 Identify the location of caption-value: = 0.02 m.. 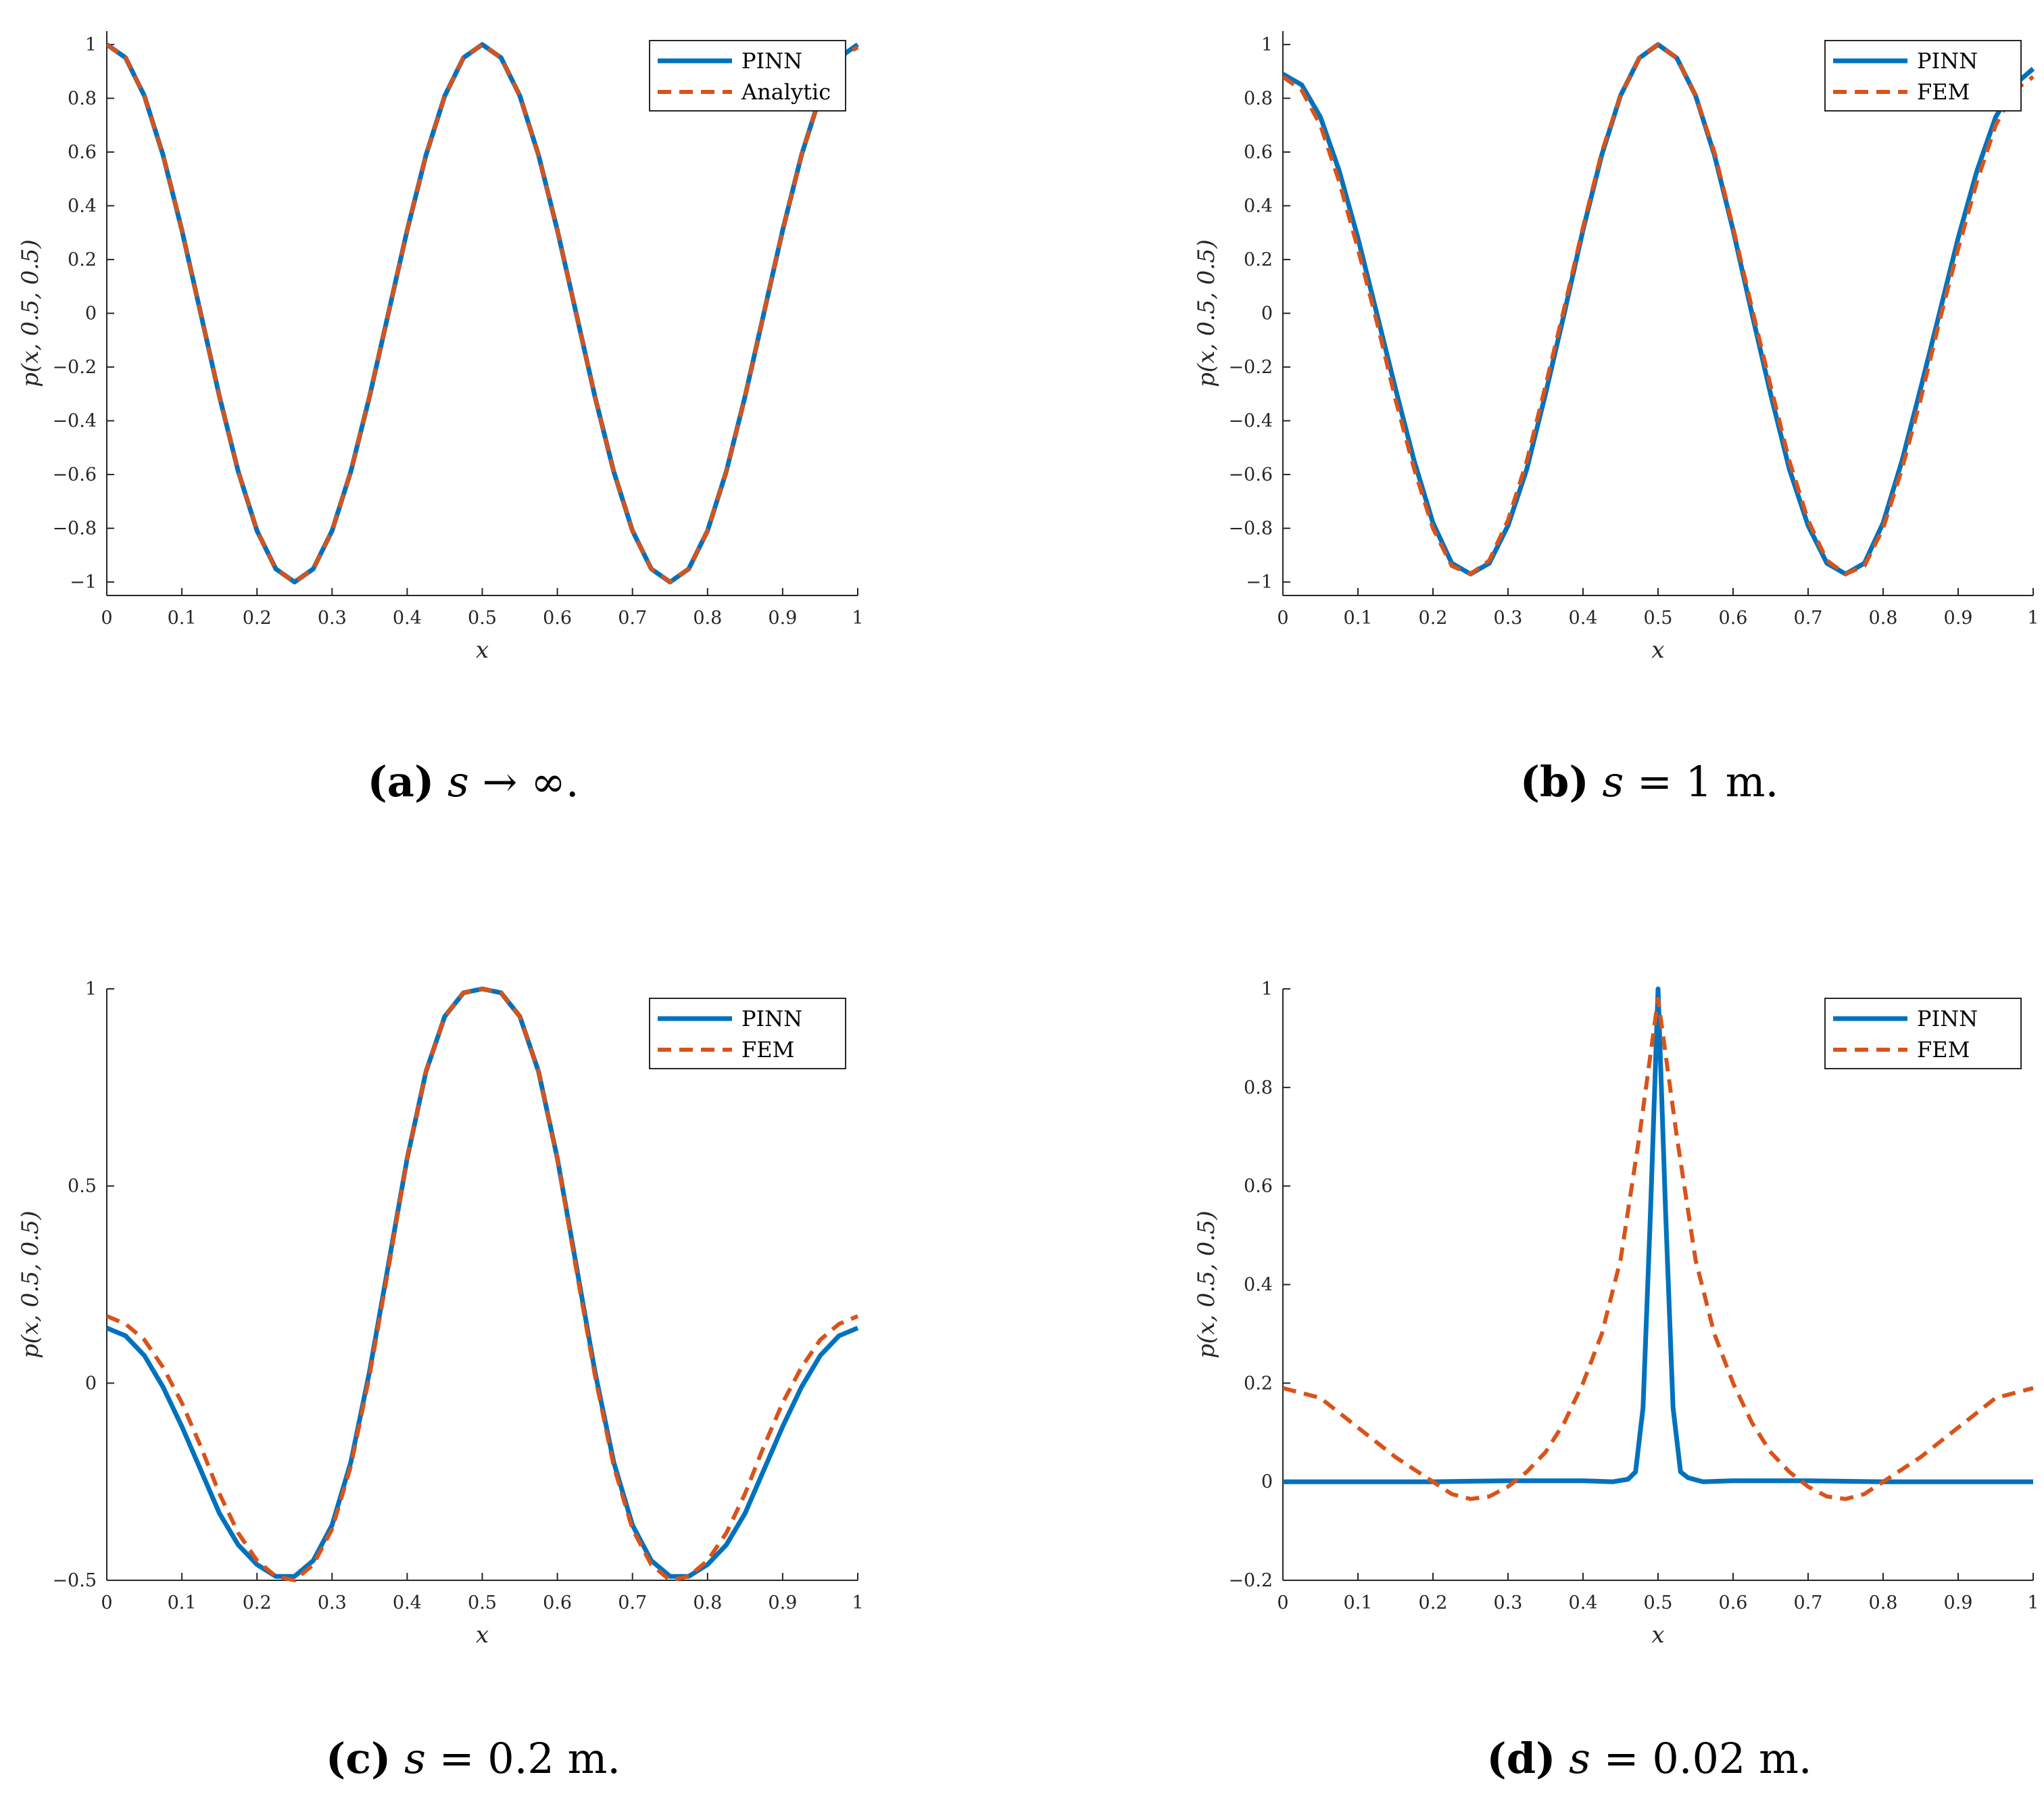
(1701, 1758).